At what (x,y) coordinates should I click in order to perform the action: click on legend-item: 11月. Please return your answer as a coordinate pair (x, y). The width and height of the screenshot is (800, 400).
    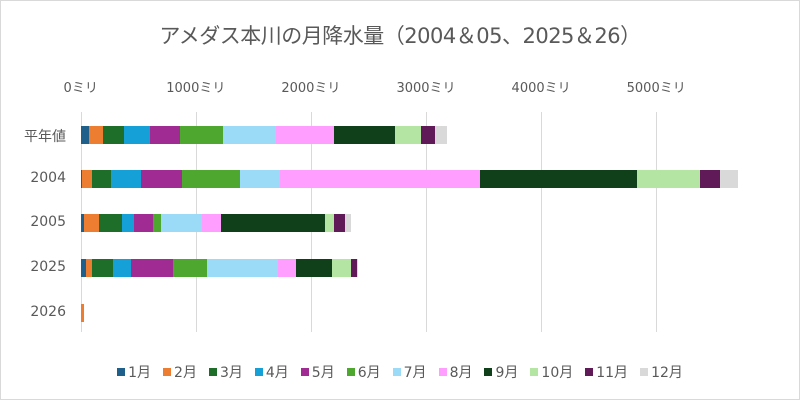
    Looking at the image, I should click on (606, 372).